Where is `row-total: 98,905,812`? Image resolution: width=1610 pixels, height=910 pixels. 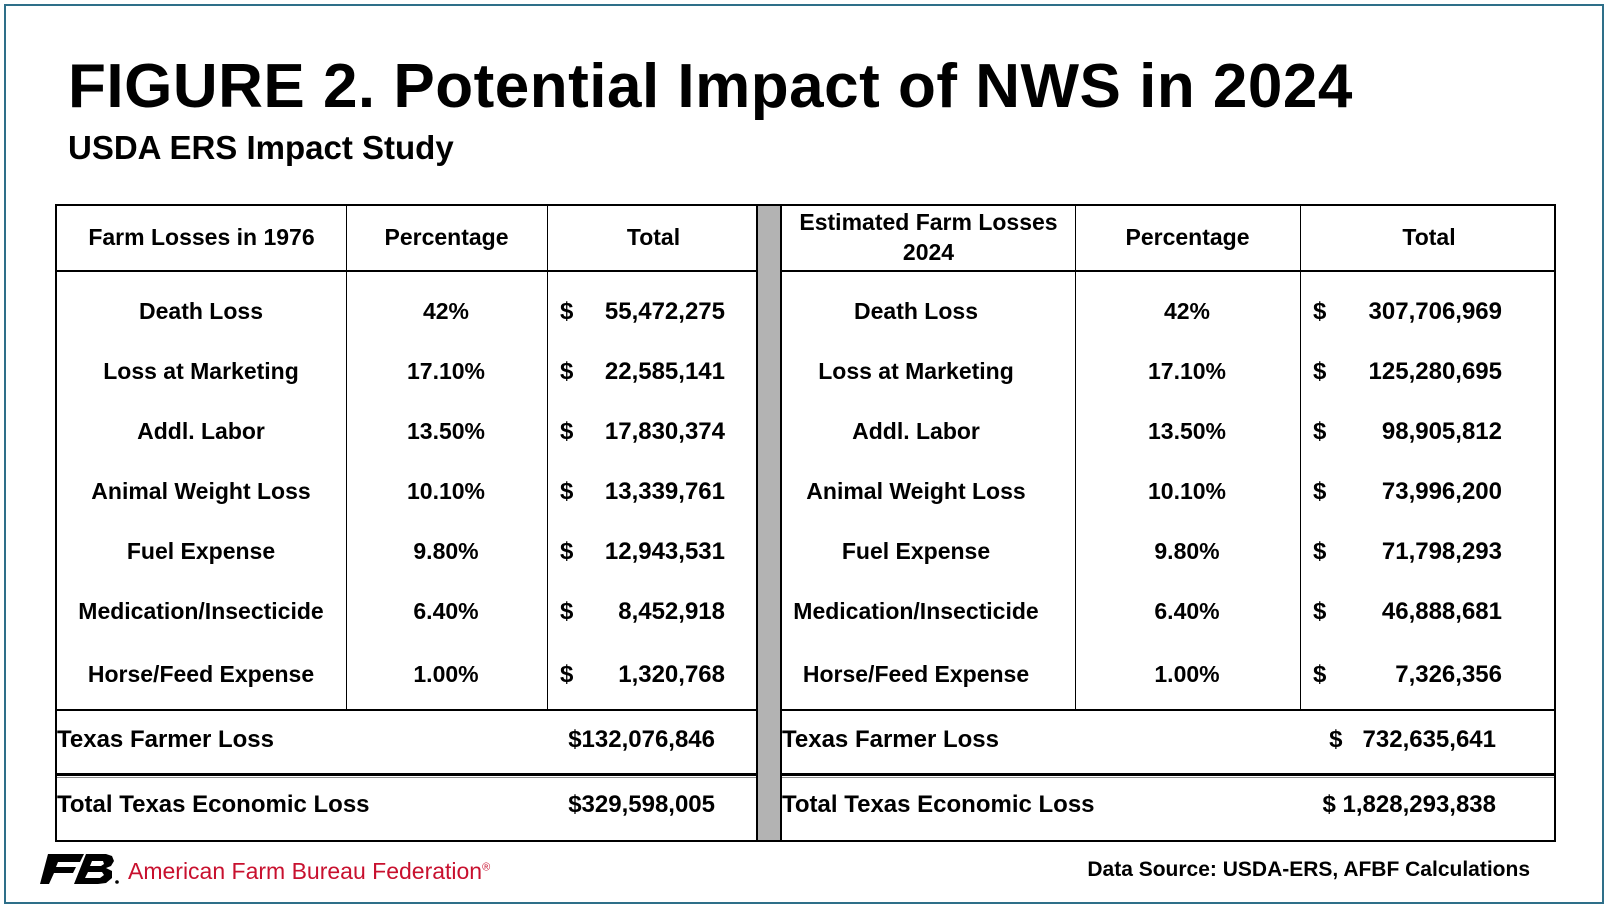
row-total: 98,905,812 is located at coordinates (1441, 431).